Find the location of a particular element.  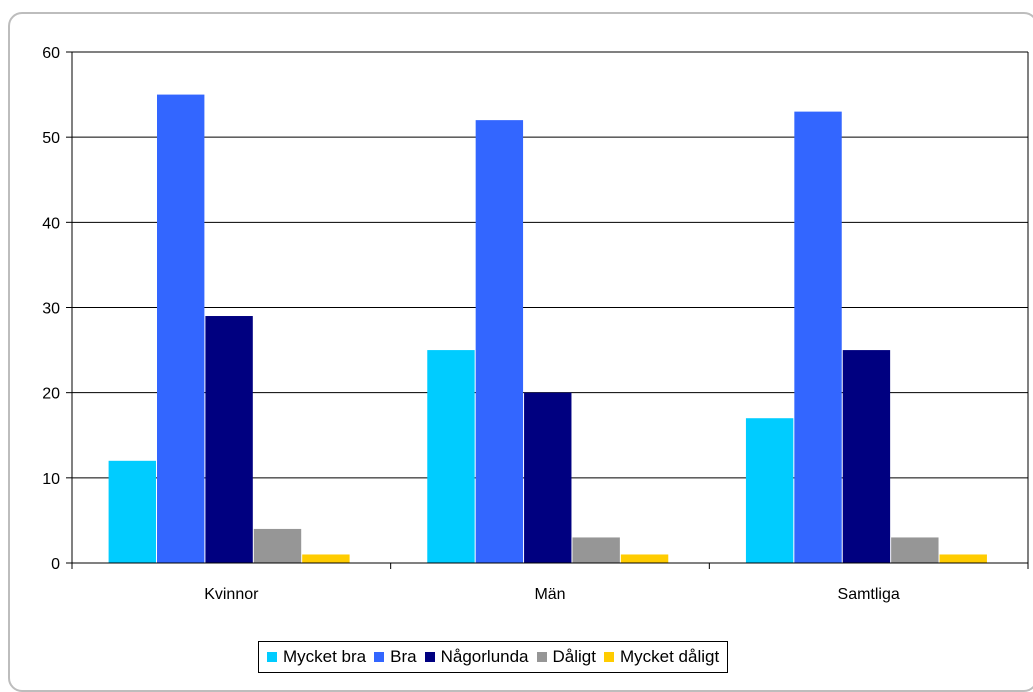

x-tick-label: Män is located at coordinates (549, 594).